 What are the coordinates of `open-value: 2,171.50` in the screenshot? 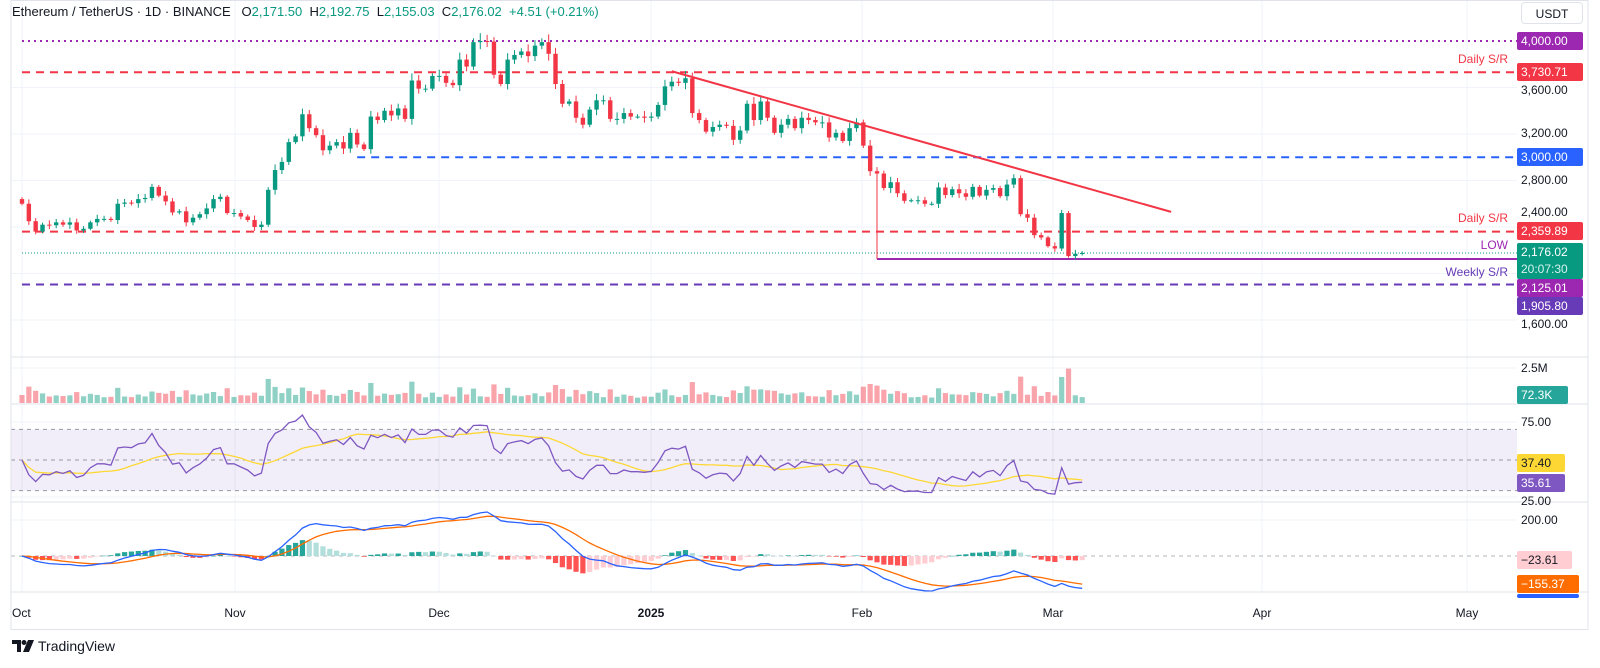 It's located at (277, 11).